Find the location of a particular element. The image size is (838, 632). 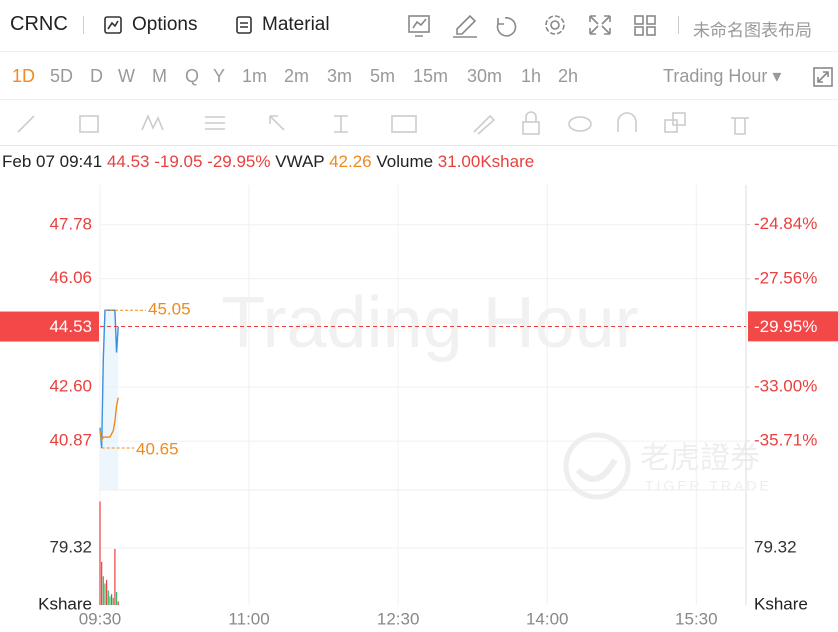

vwap-label: VWAP is located at coordinates (300, 161).